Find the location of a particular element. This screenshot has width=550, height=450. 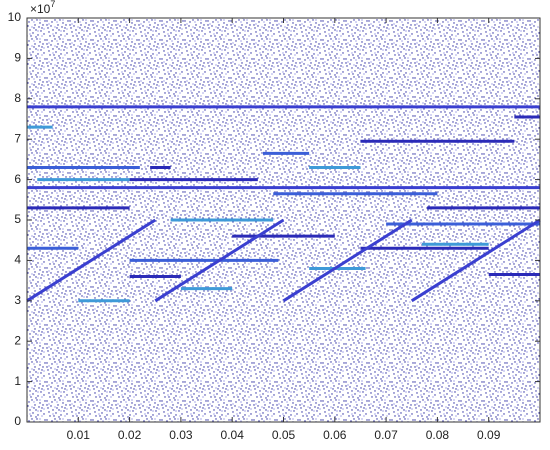

y-tick-label: 5 is located at coordinates (17, 219).